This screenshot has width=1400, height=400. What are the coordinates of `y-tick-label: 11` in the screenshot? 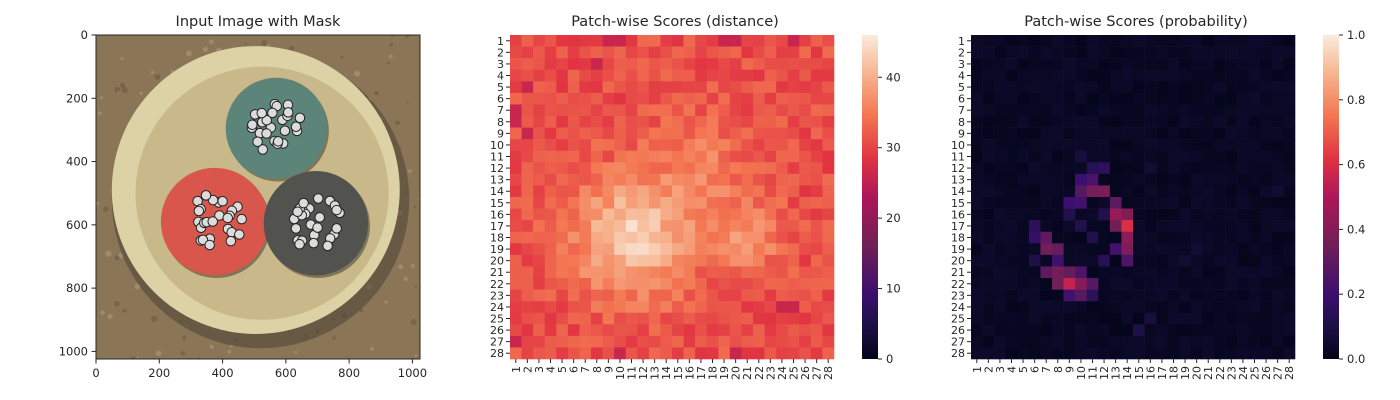 It's located at (497, 157).